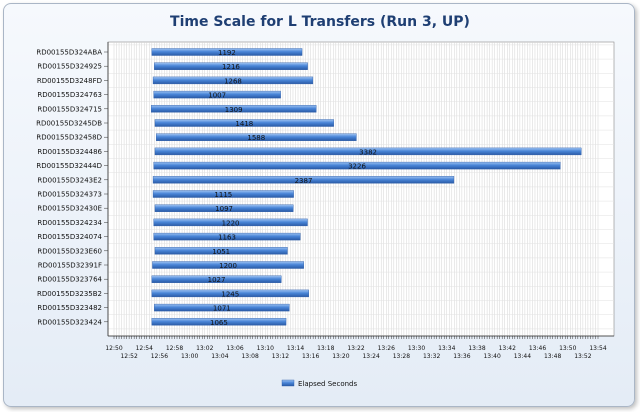 The width and height of the screenshot is (640, 412). I want to click on legend: Elapsed Seconds, so click(319, 383).